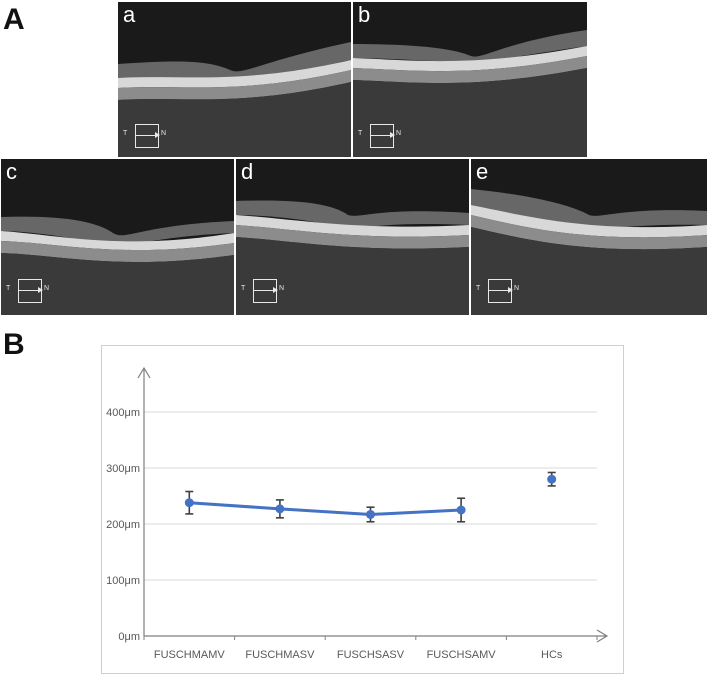  Describe the element at coordinates (123, 581) in the screenshot. I see `y-tick-label: 100μm` at that location.